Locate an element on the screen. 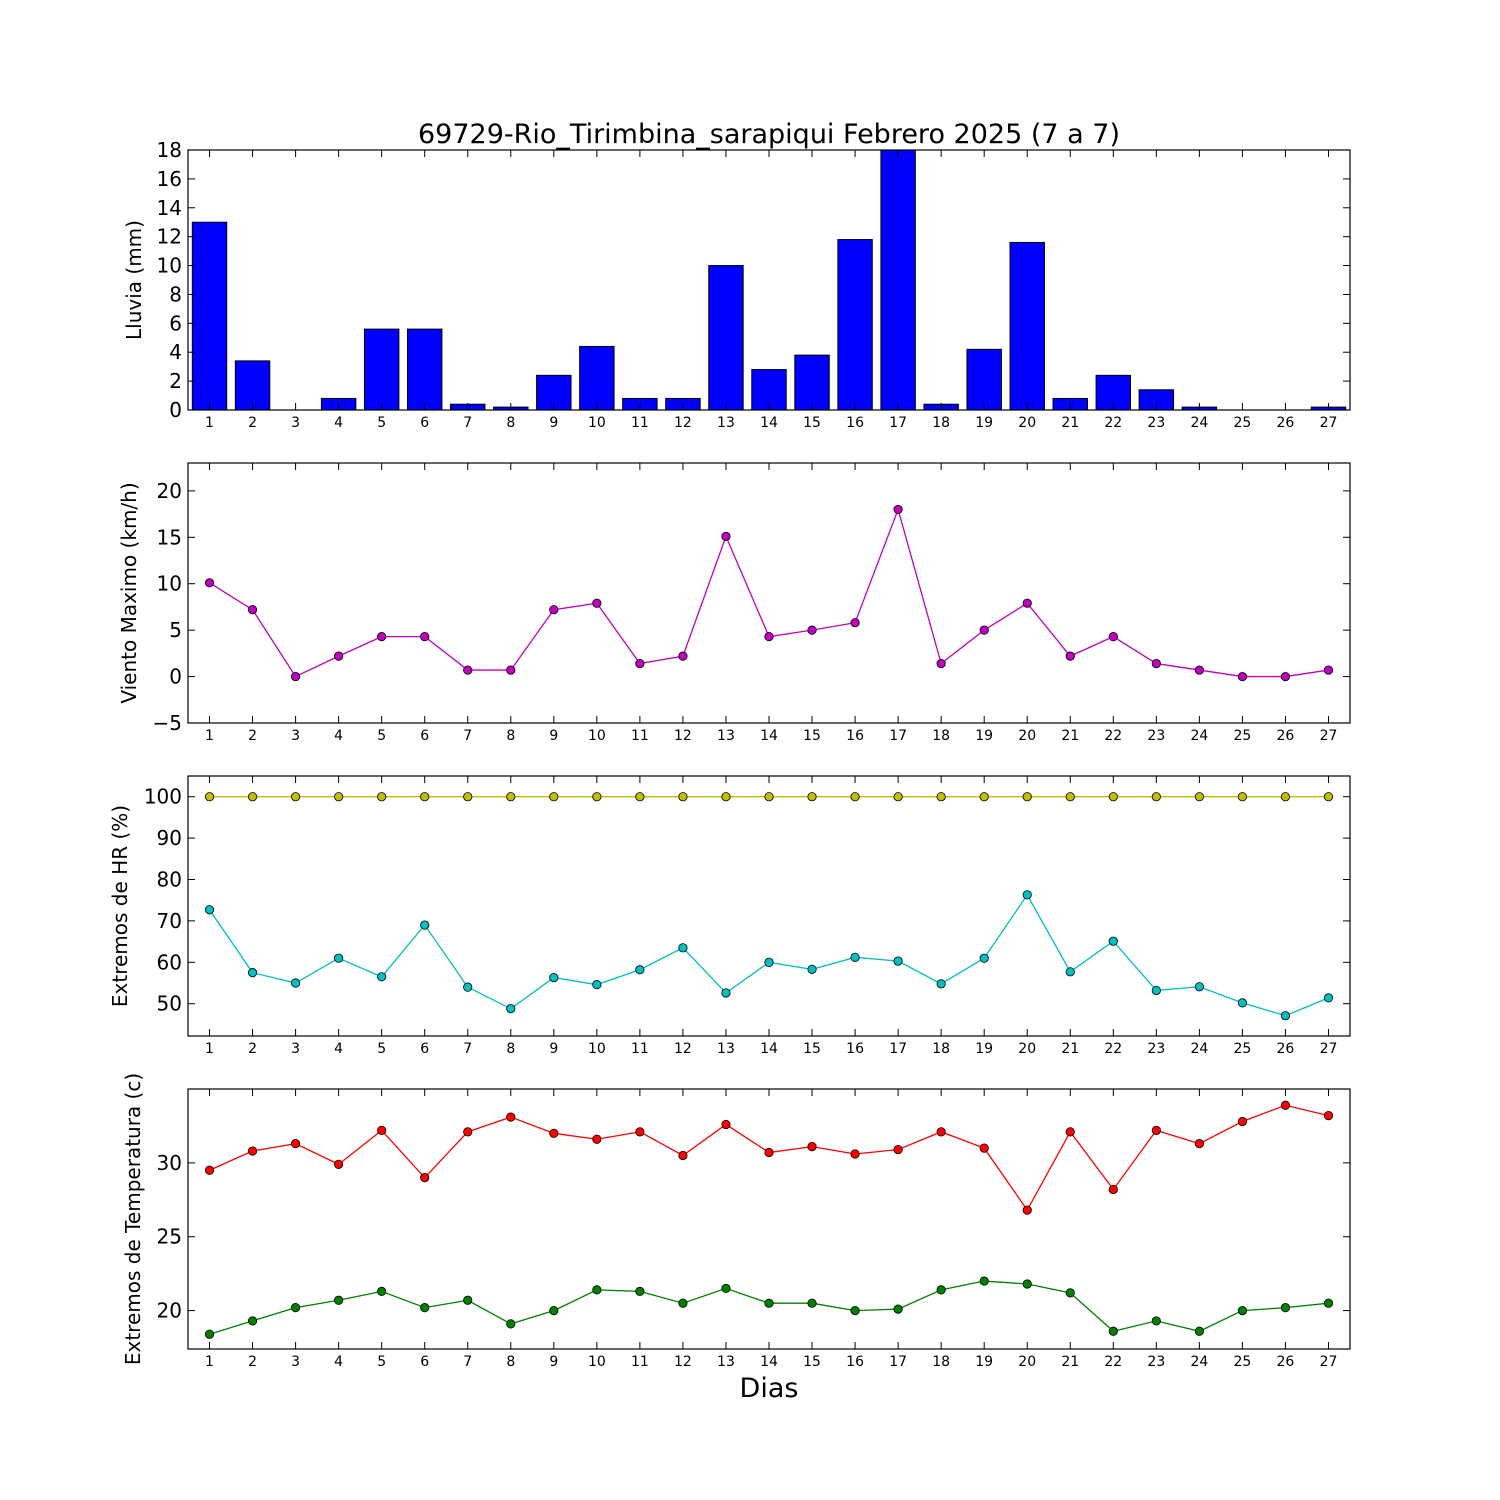  lluvia-ytick-label: 16 is located at coordinates (169, 179).